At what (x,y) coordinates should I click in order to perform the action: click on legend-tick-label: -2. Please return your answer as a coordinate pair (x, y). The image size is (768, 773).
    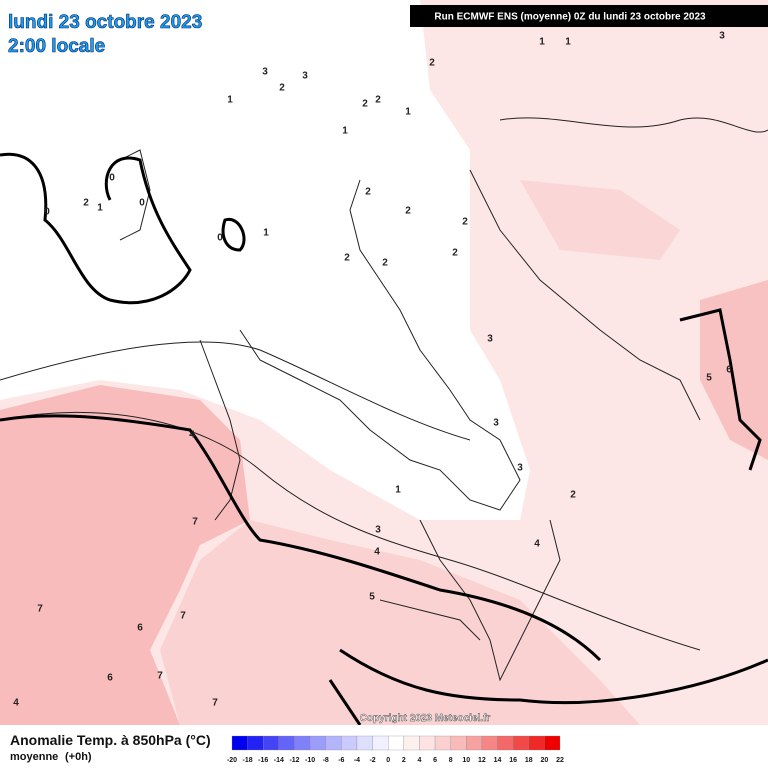
    Looking at the image, I should click on (372, 760).